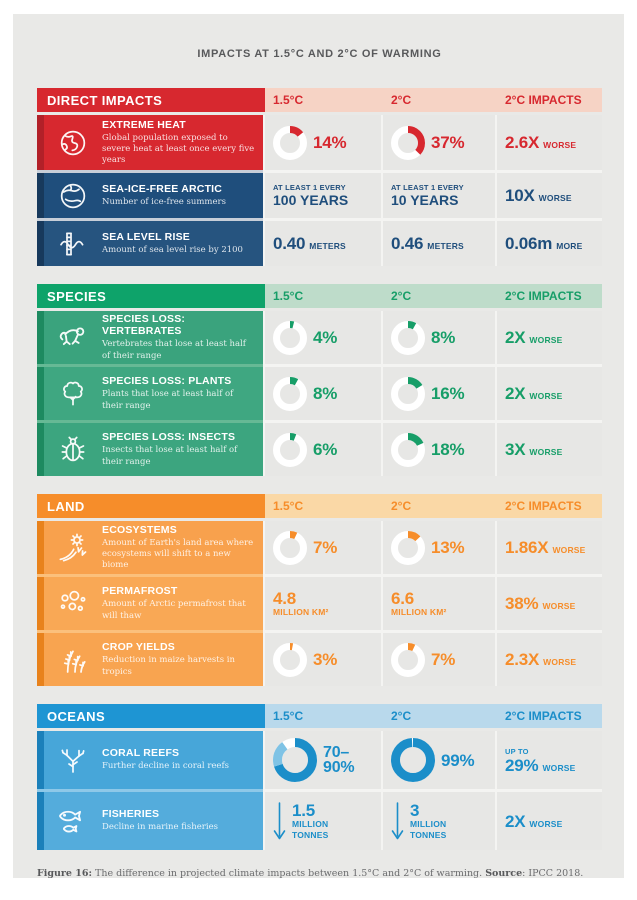 Image resolution: width=637 pixels, height=900 pixels. What do you see at coordinates (553, 873) in the screenshot?
I see `source-text: : IPCC 2018.` at bounding box center [553, 873].